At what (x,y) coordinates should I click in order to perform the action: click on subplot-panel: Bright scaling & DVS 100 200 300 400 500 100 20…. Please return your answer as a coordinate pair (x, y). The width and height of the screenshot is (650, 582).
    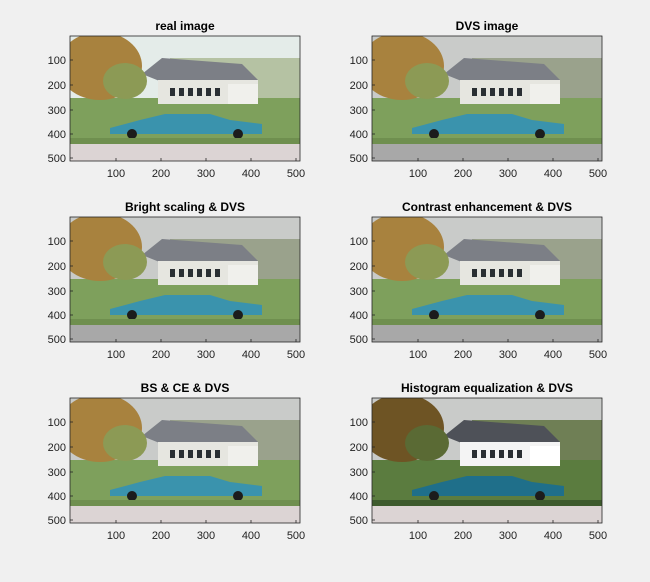
    Looking at the image, I should click on (177, 280).